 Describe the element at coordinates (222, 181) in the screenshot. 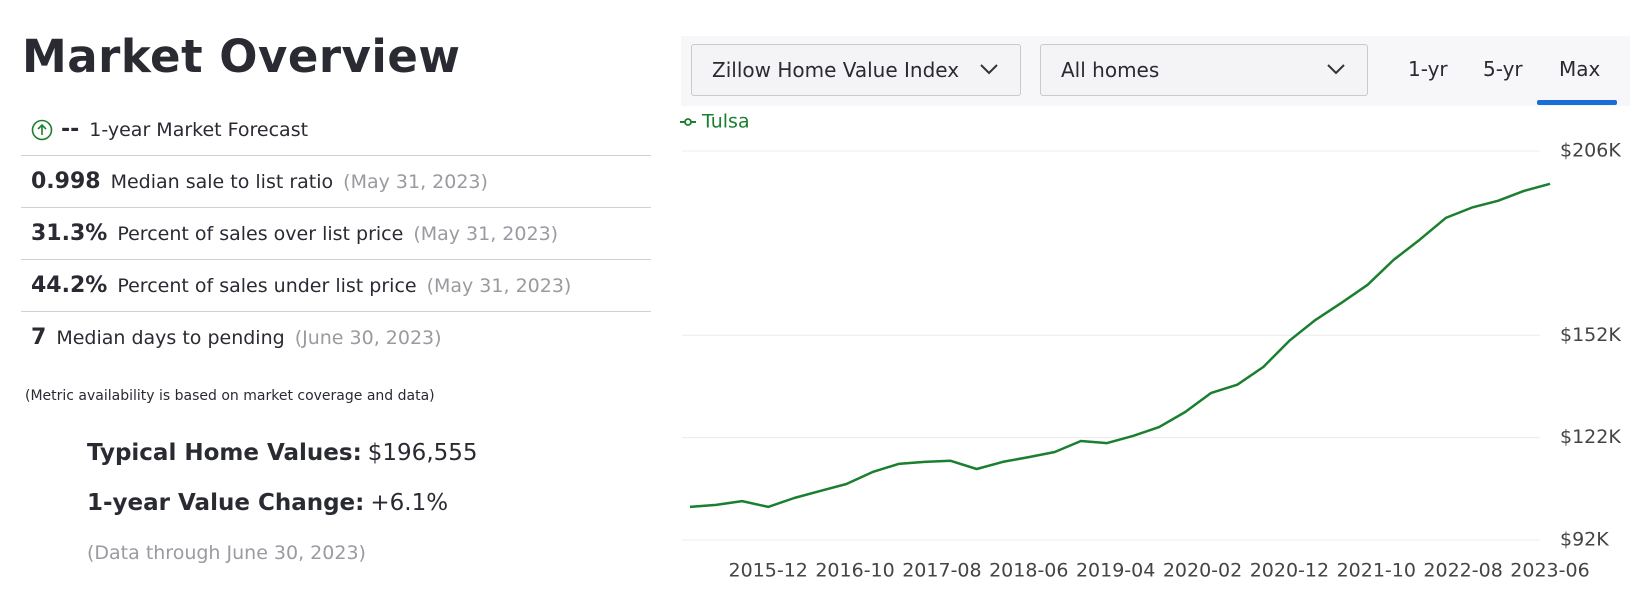

I see `metric-label: Median sale to list ratio` at that location.